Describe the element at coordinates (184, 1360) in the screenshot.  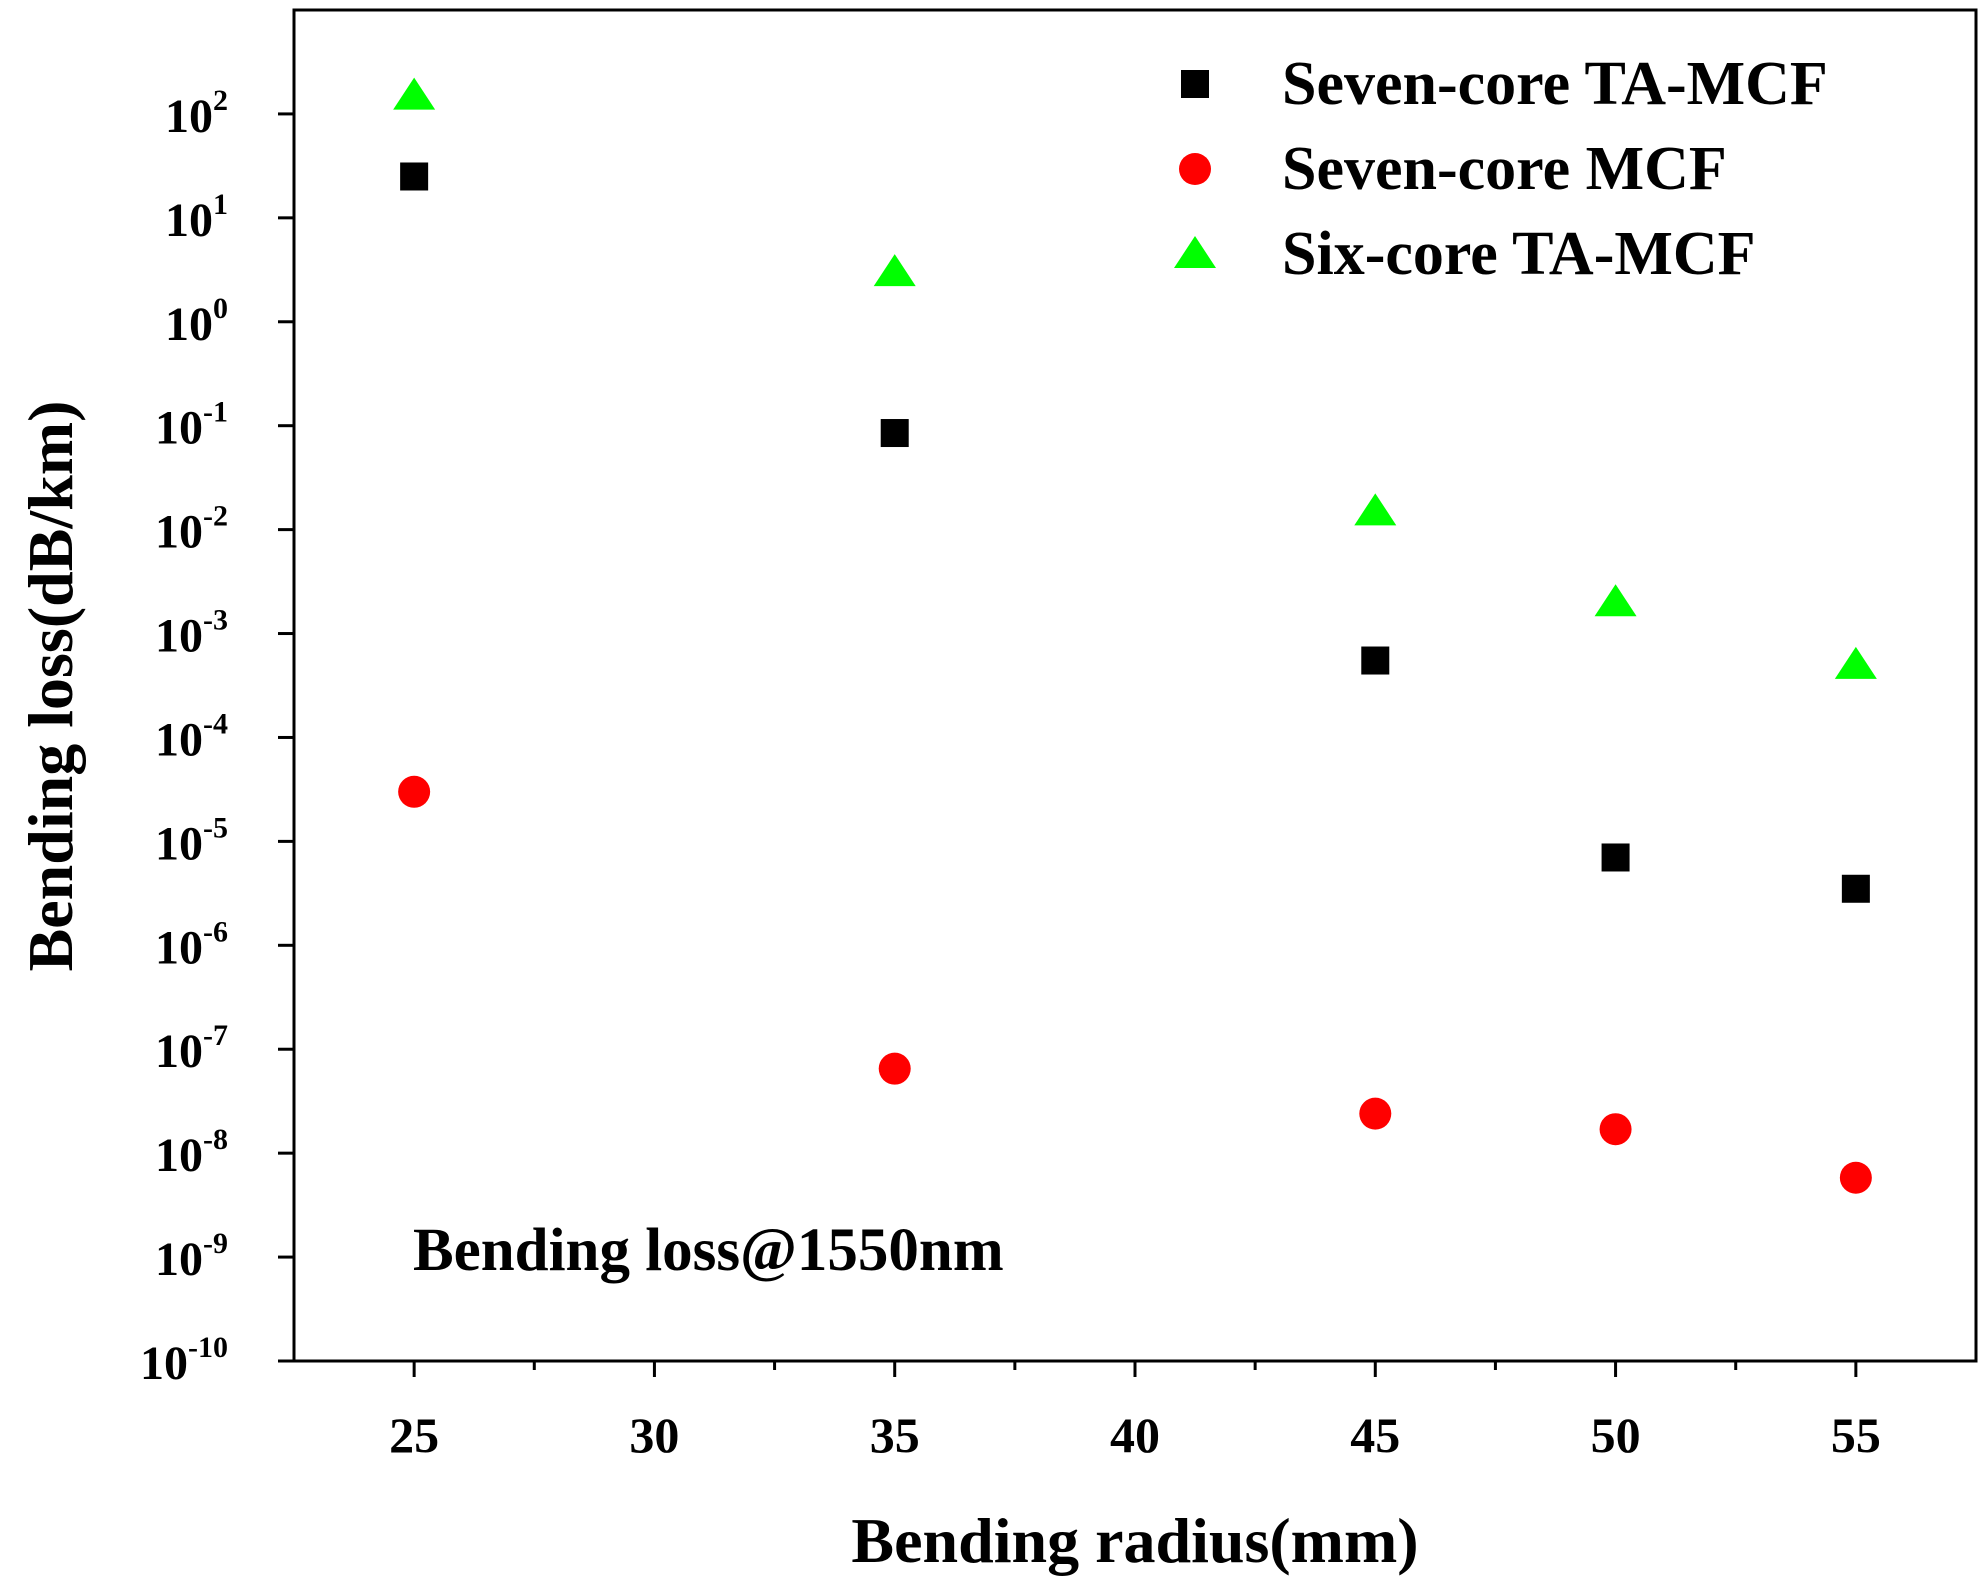
I see `y-tick-label: 10⁻¹⁰` at that location.